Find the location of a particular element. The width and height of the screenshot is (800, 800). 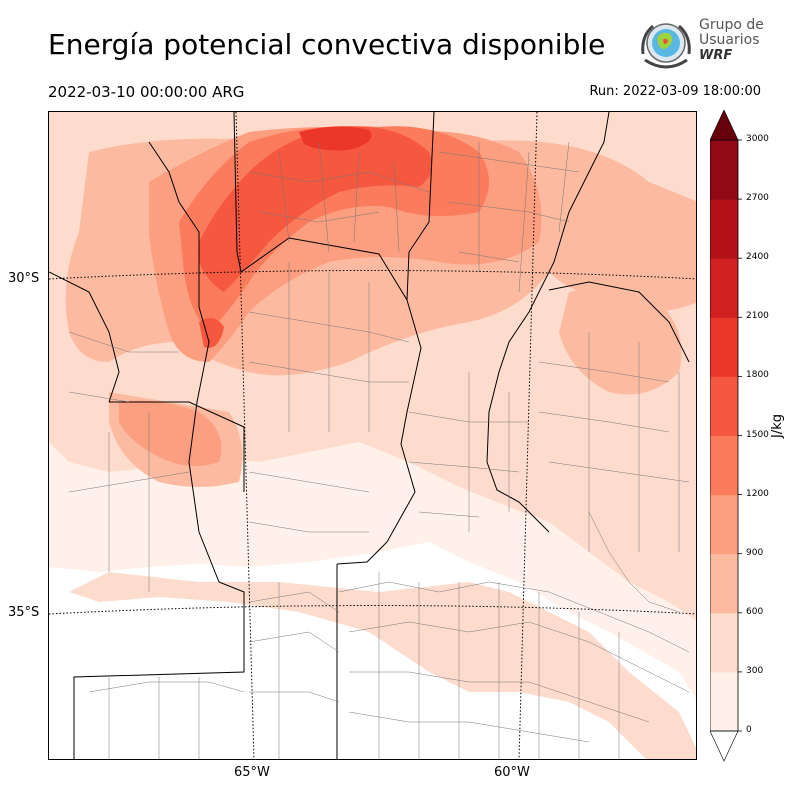

colorbar is located at coordinates (739, 437).